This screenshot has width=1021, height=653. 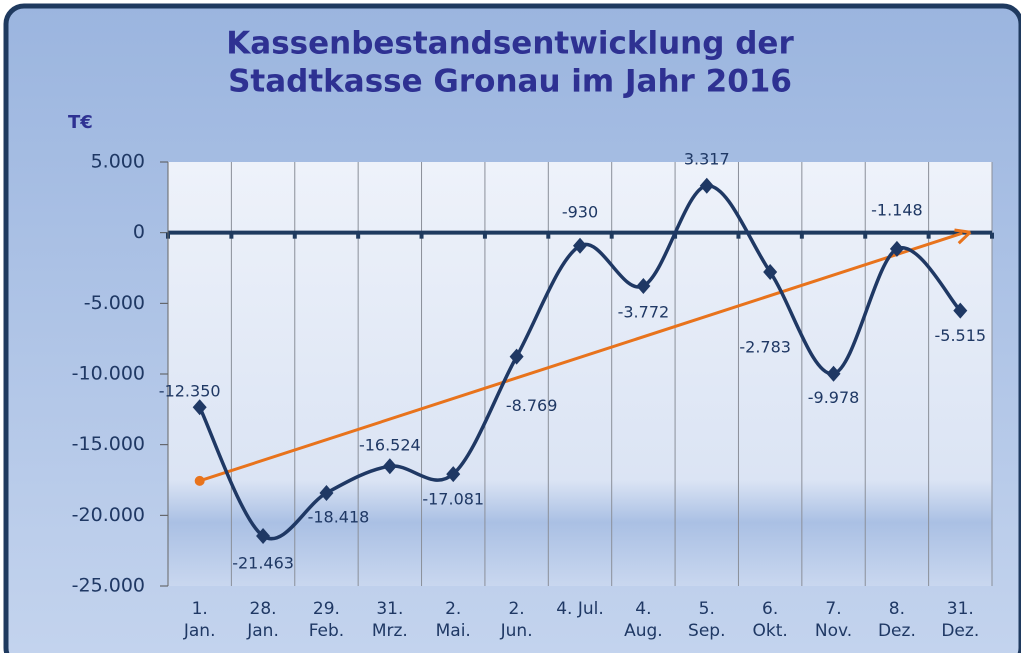 I want to click on x-tick-label: 6. Okt., so click(x=770, y=620).